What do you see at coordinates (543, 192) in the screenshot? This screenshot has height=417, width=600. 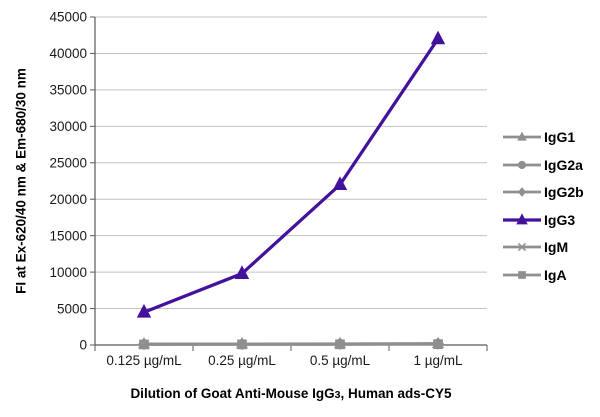 I see `legend-item-igg2b: IgG2b` at bounding box center [543, 192].